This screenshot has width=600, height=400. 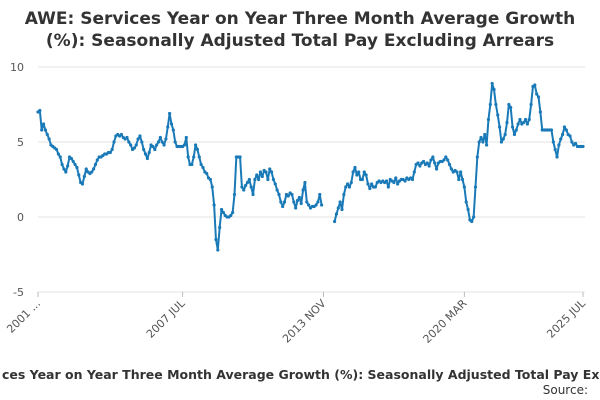 What do you see at coordinates (18, 292) in the screenshot?
I see `y-tick-label: -5` at bounding box center [18, 292].